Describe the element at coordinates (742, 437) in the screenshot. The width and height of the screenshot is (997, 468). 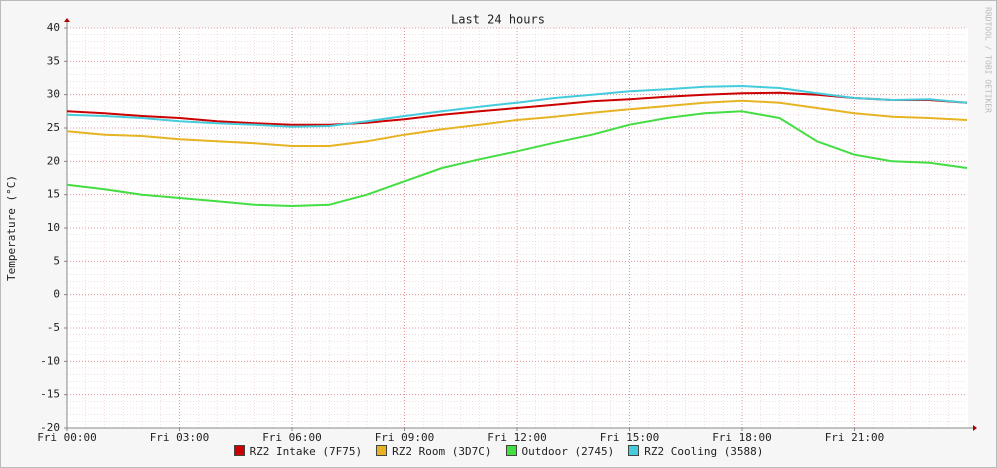
I see `x-tick-label: Fri 18:00` at that location.